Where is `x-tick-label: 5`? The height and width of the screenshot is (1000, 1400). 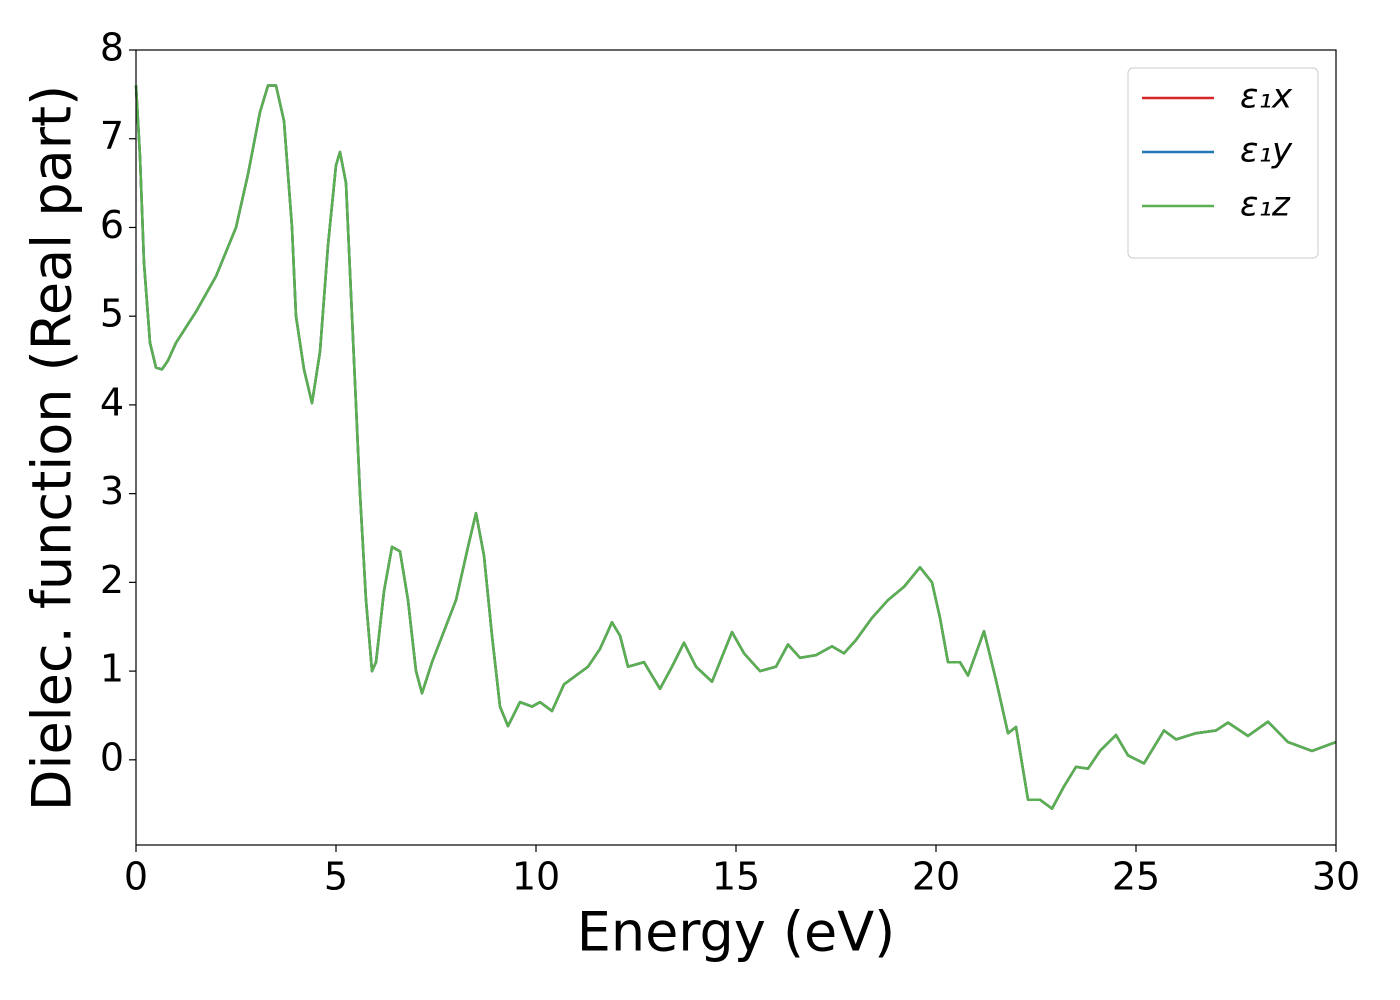 x-tick-label: 5 is located at coordinates (336, 877).